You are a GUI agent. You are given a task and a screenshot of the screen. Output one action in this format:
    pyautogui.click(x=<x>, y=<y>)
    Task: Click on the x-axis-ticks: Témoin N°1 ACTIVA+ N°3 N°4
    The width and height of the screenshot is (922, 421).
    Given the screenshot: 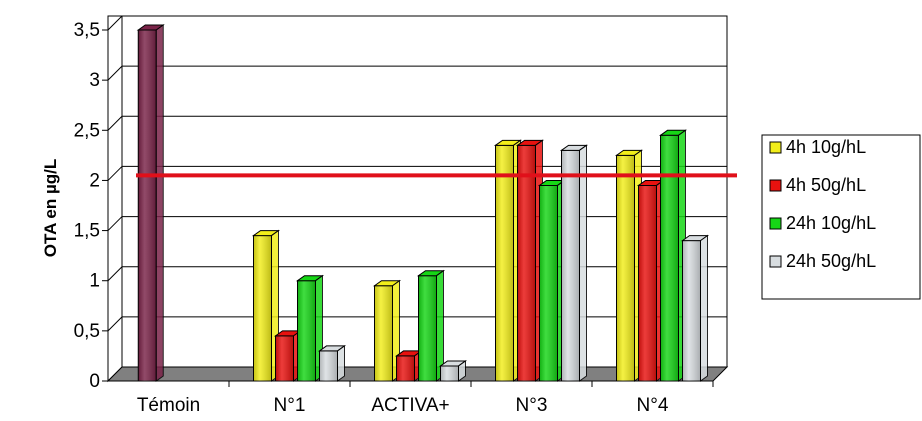 What is the action you would take?
    pyautogui.click(x=425, y=398)
    